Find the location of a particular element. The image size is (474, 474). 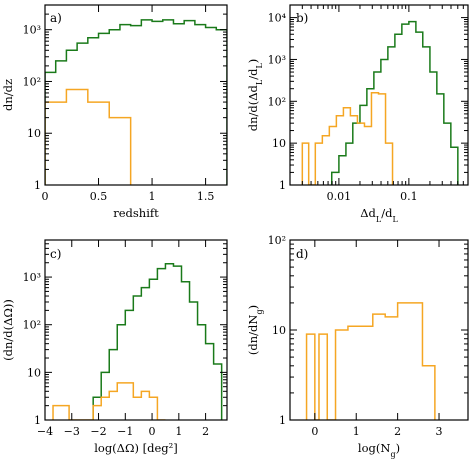

y-axis-label: dn/d(ΔdL/dL) is located at coordinates (255, 95).